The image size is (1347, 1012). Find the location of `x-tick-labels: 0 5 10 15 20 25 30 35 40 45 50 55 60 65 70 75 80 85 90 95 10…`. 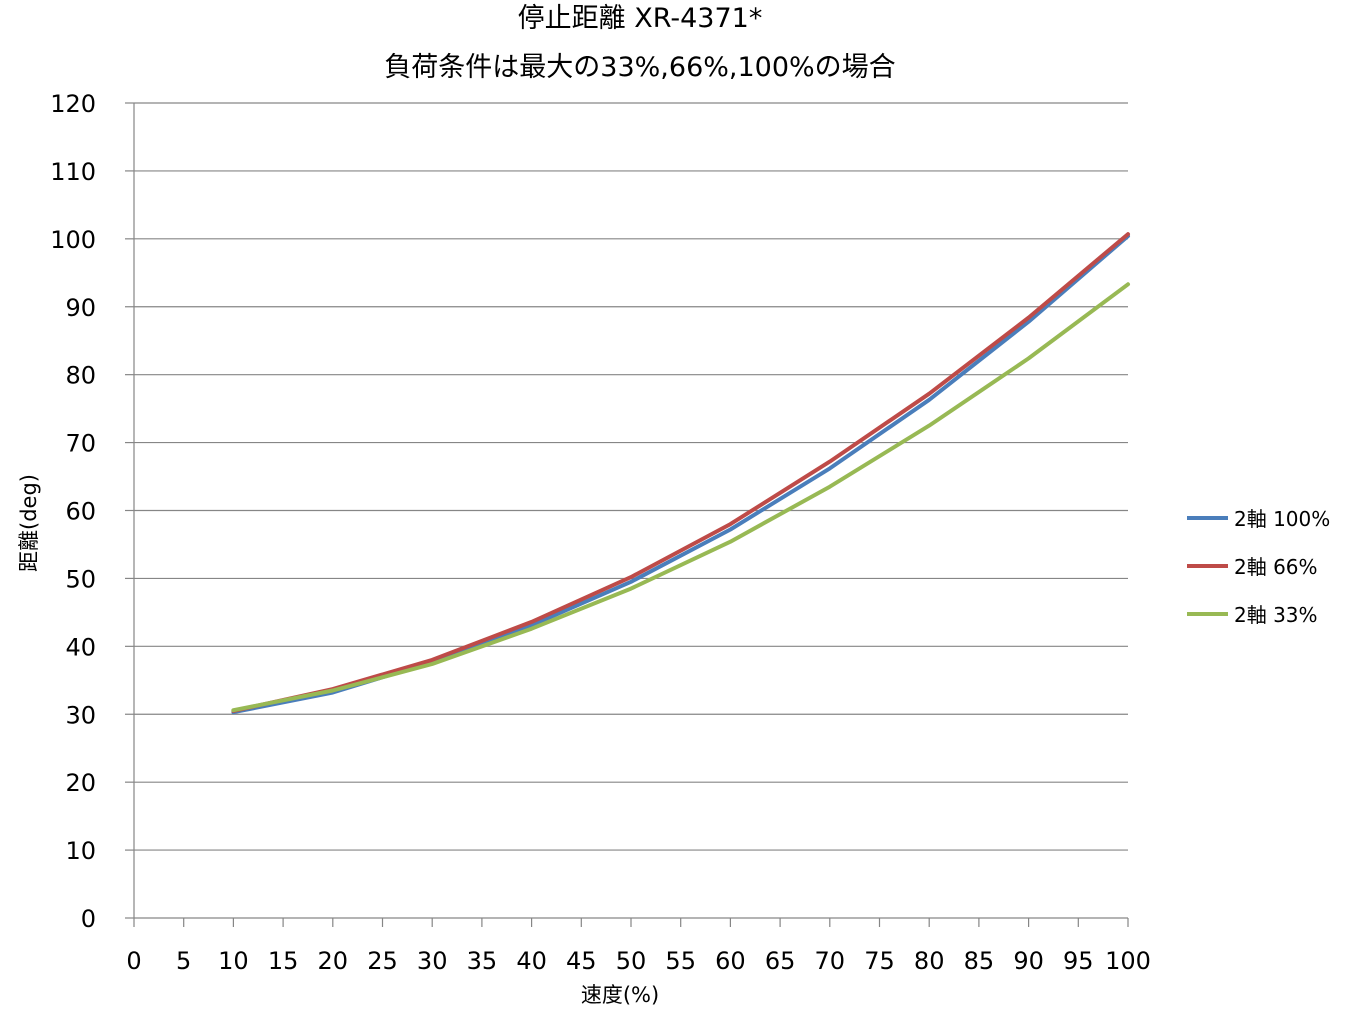

x-tick-labels: 0 5 10 15 20 25 30 35 40 45 50 55 60 65 70 75 80 85 90 95 10… is located at coordinates (638, 961).